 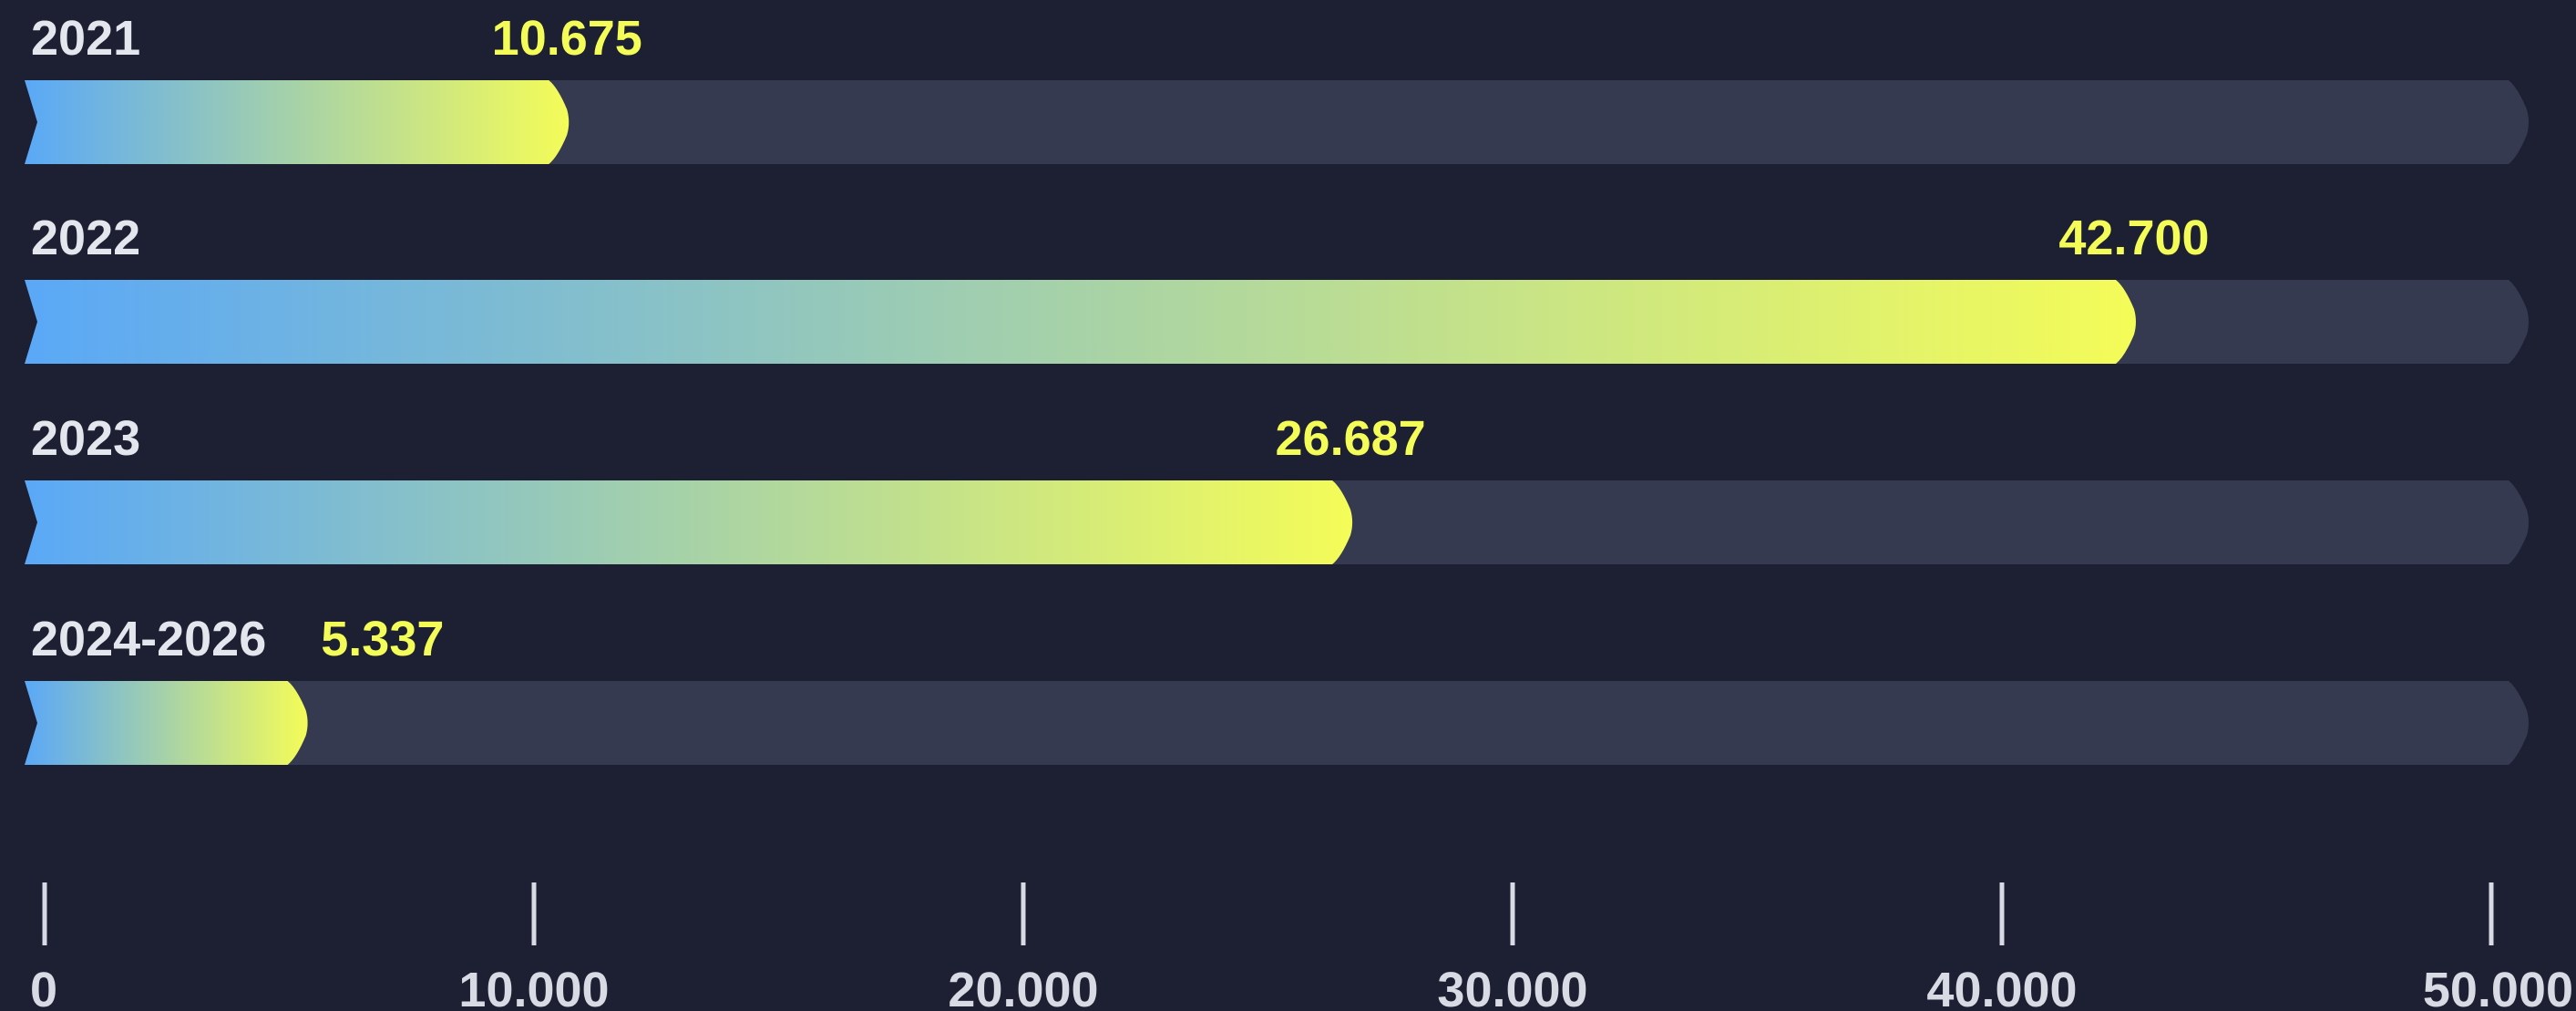 I want to click on category-label: 2022, so click(x=86, y=238).